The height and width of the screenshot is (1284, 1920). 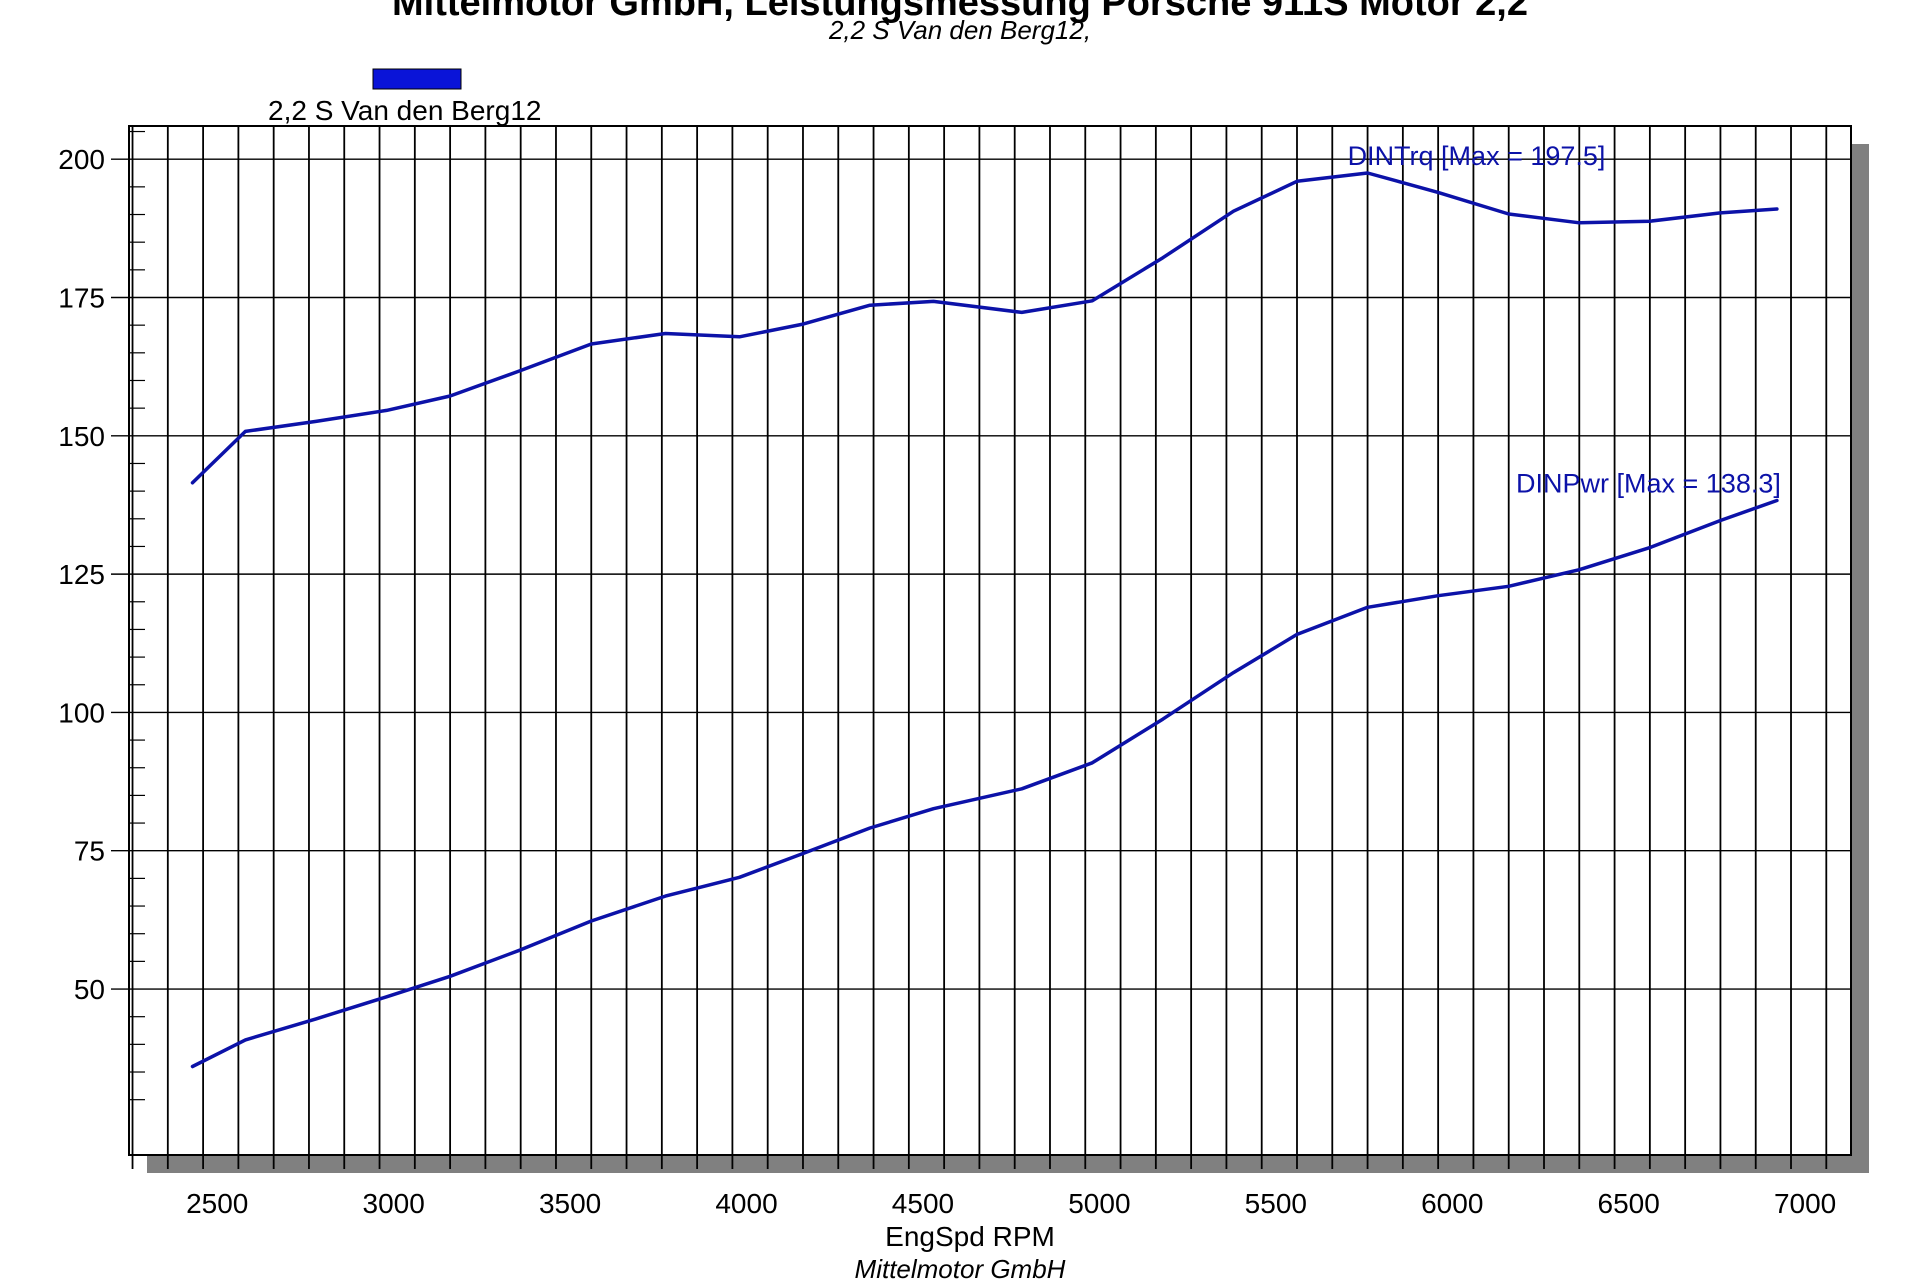 What do you see at coordinates (81, 712) in the screenshot?
I see `y-tick-label: 100` at bounding box center [81, 712].